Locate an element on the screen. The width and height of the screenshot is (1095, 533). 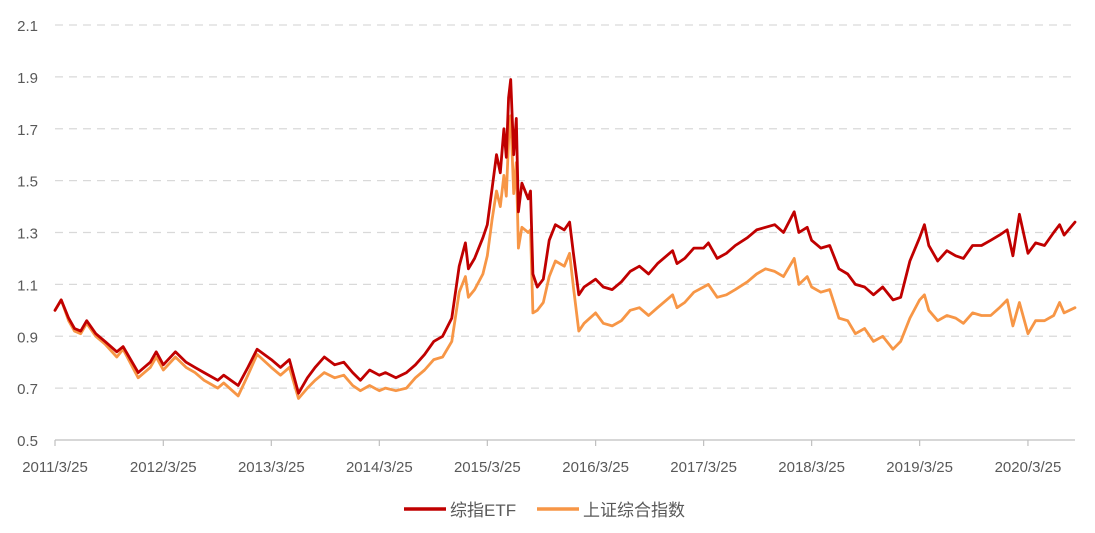
legend: 综指ETF 上证综合指数 is located at coordinates (544, 510).